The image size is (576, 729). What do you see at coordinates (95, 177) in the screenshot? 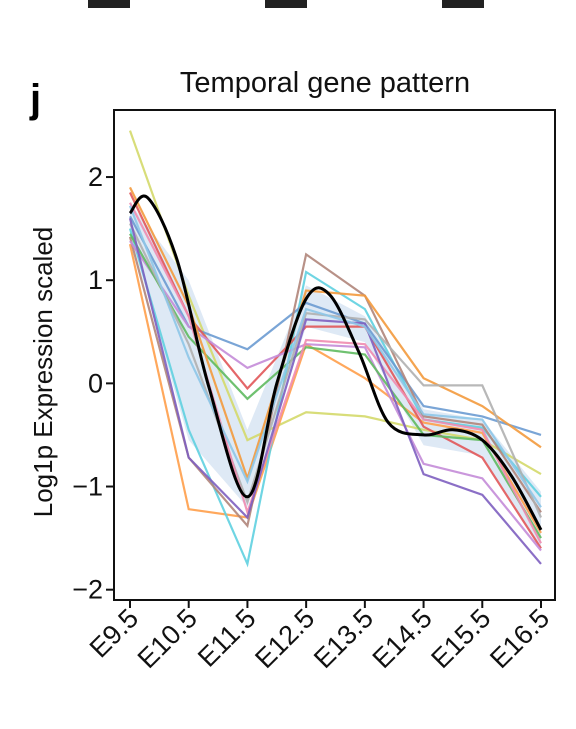
I see `y-tick-label: 2` at bounding box center [95, 177].